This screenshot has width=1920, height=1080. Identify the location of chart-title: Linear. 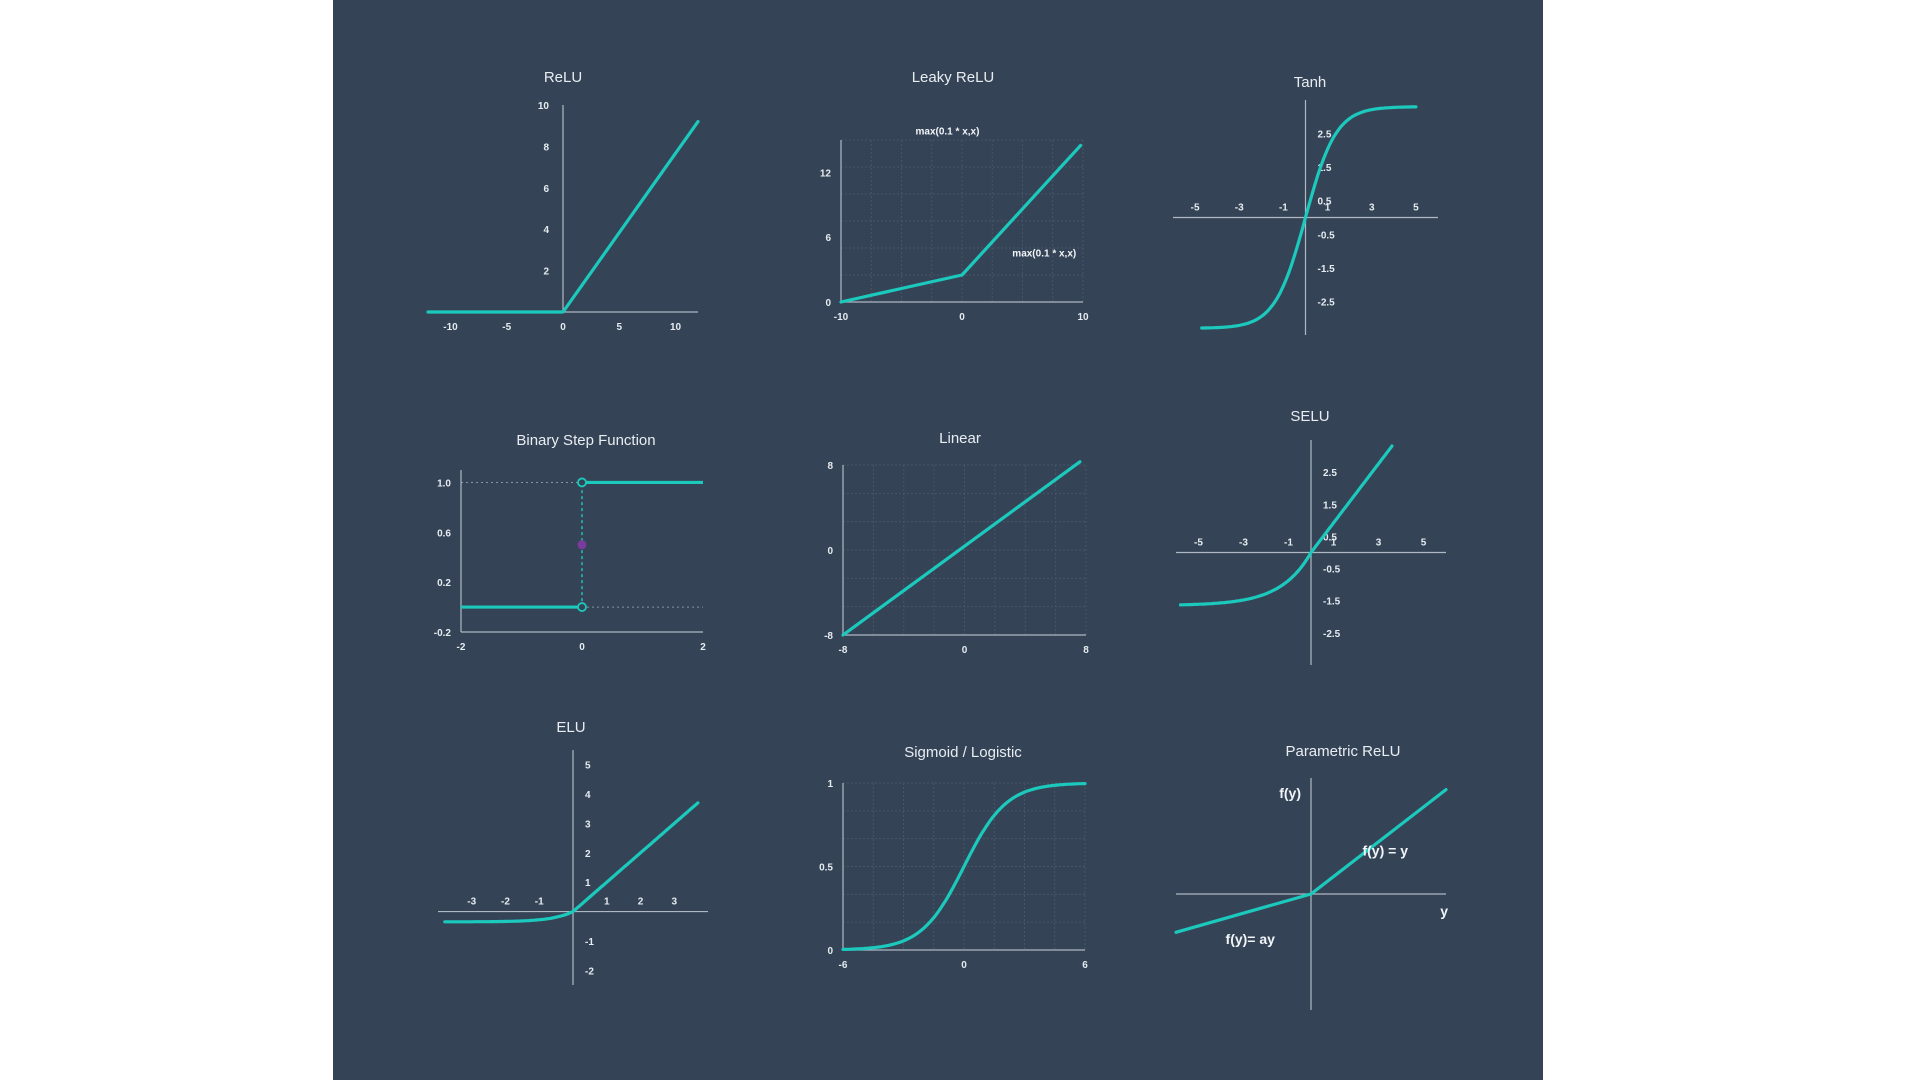
(960, 438).